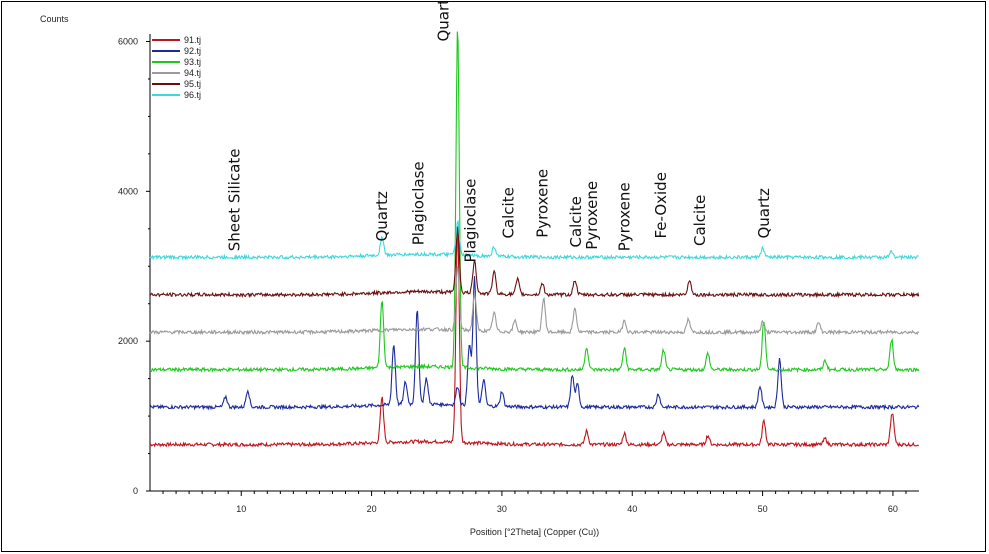  Describe the element at coordinates (192, 73) in the screenshot. I see `legend-entry: 94.tj` at that location.